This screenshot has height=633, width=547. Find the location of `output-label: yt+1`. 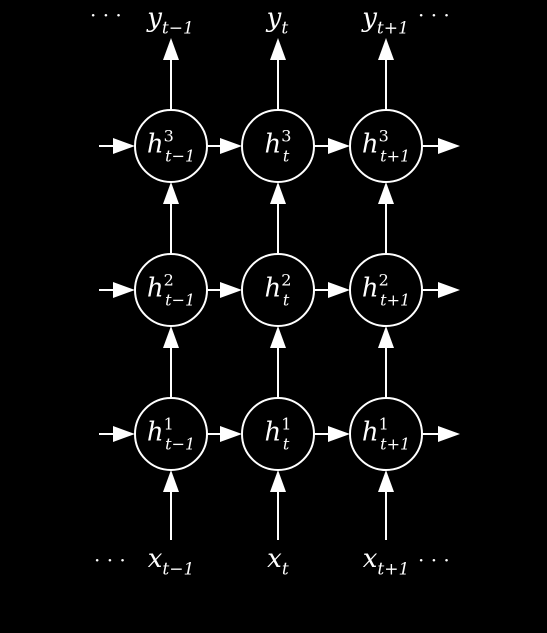

output-label: yt+1 is located at coordinates (385, 20).